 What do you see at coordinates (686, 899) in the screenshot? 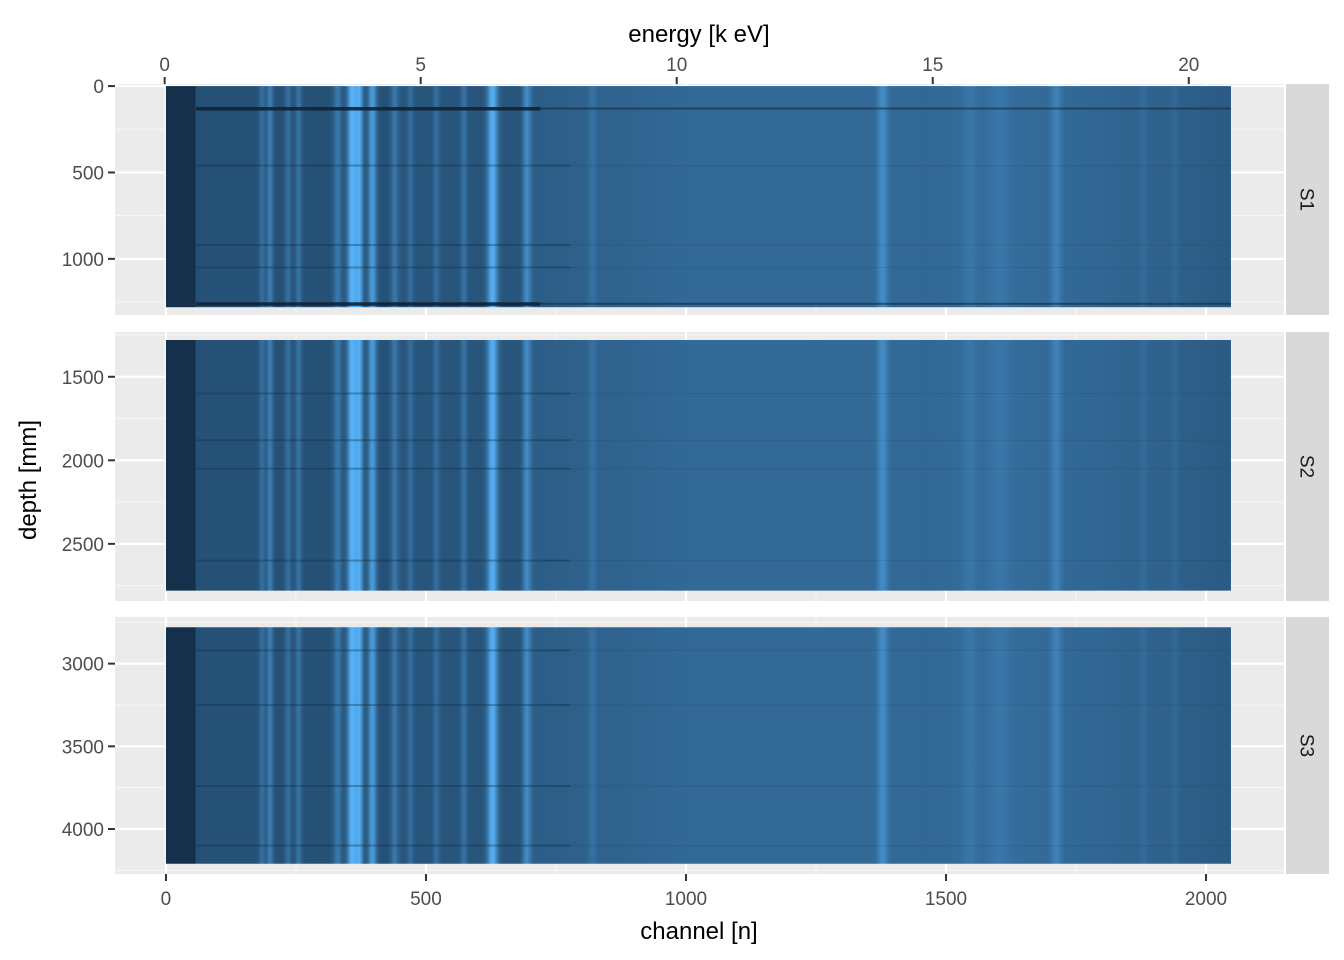
I see `x-bottom-tick-label: 1000` at bounding box center [686, 899].